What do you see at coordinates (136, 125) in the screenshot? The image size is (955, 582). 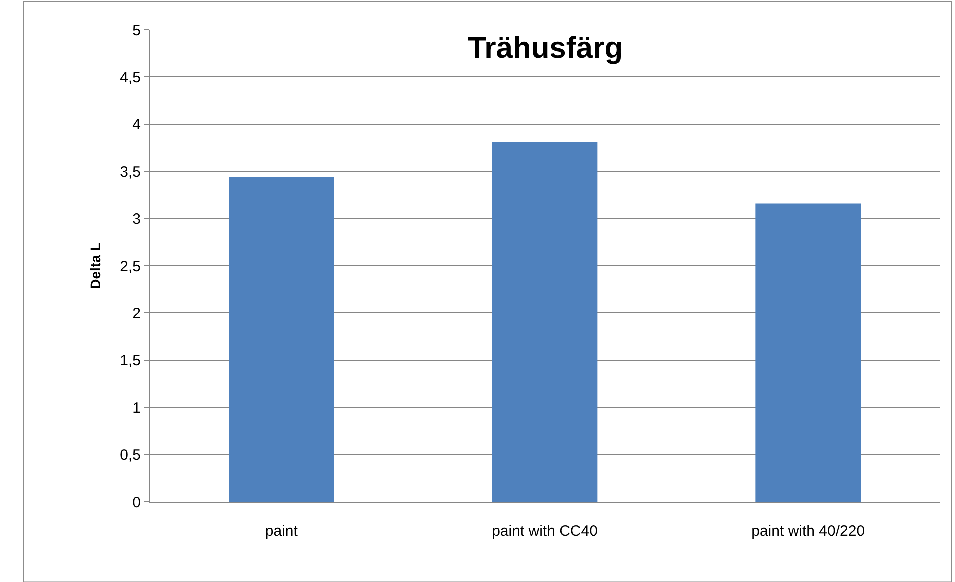 I see `y-tick-label: 4` at bounding box center [136, 125].